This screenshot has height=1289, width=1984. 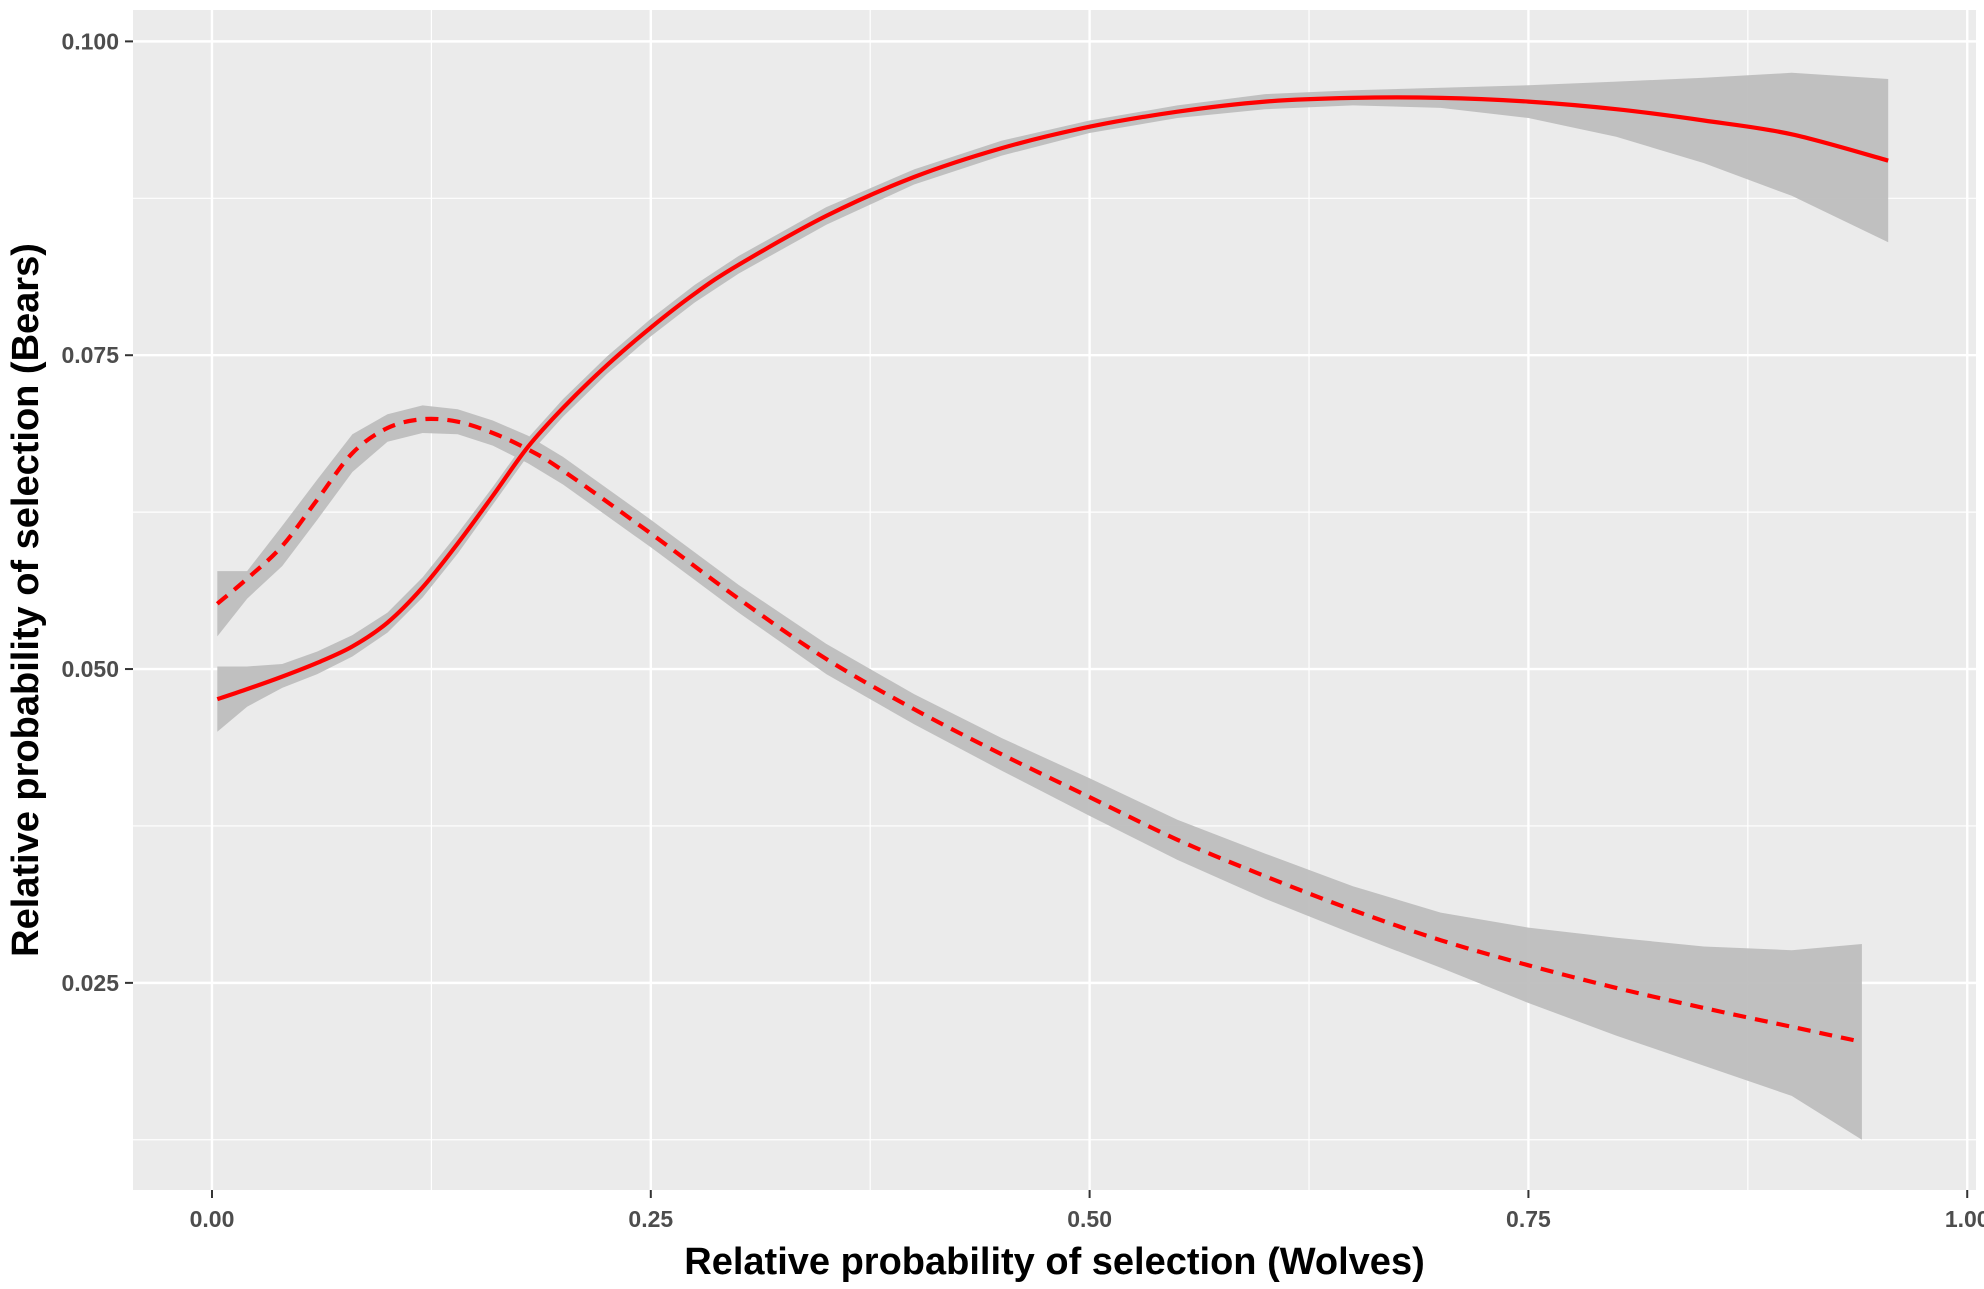 What do you see at coordinates (90, 41) in the screenshot?
I see `y-tick-label: 0.100` at bounding box center [90, 41].